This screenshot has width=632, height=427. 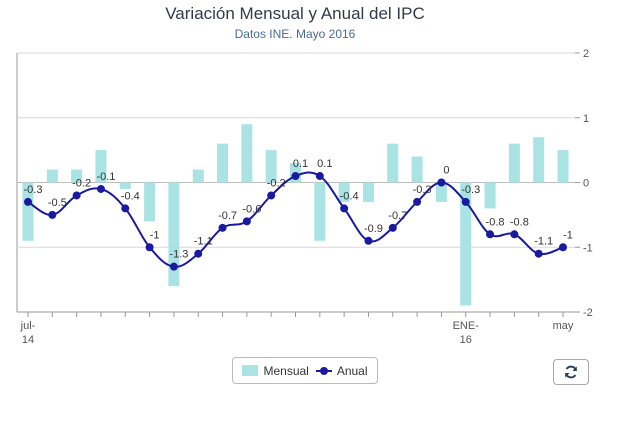 I want to click on x-tick-label: jul-, so click(x=28, y=326).